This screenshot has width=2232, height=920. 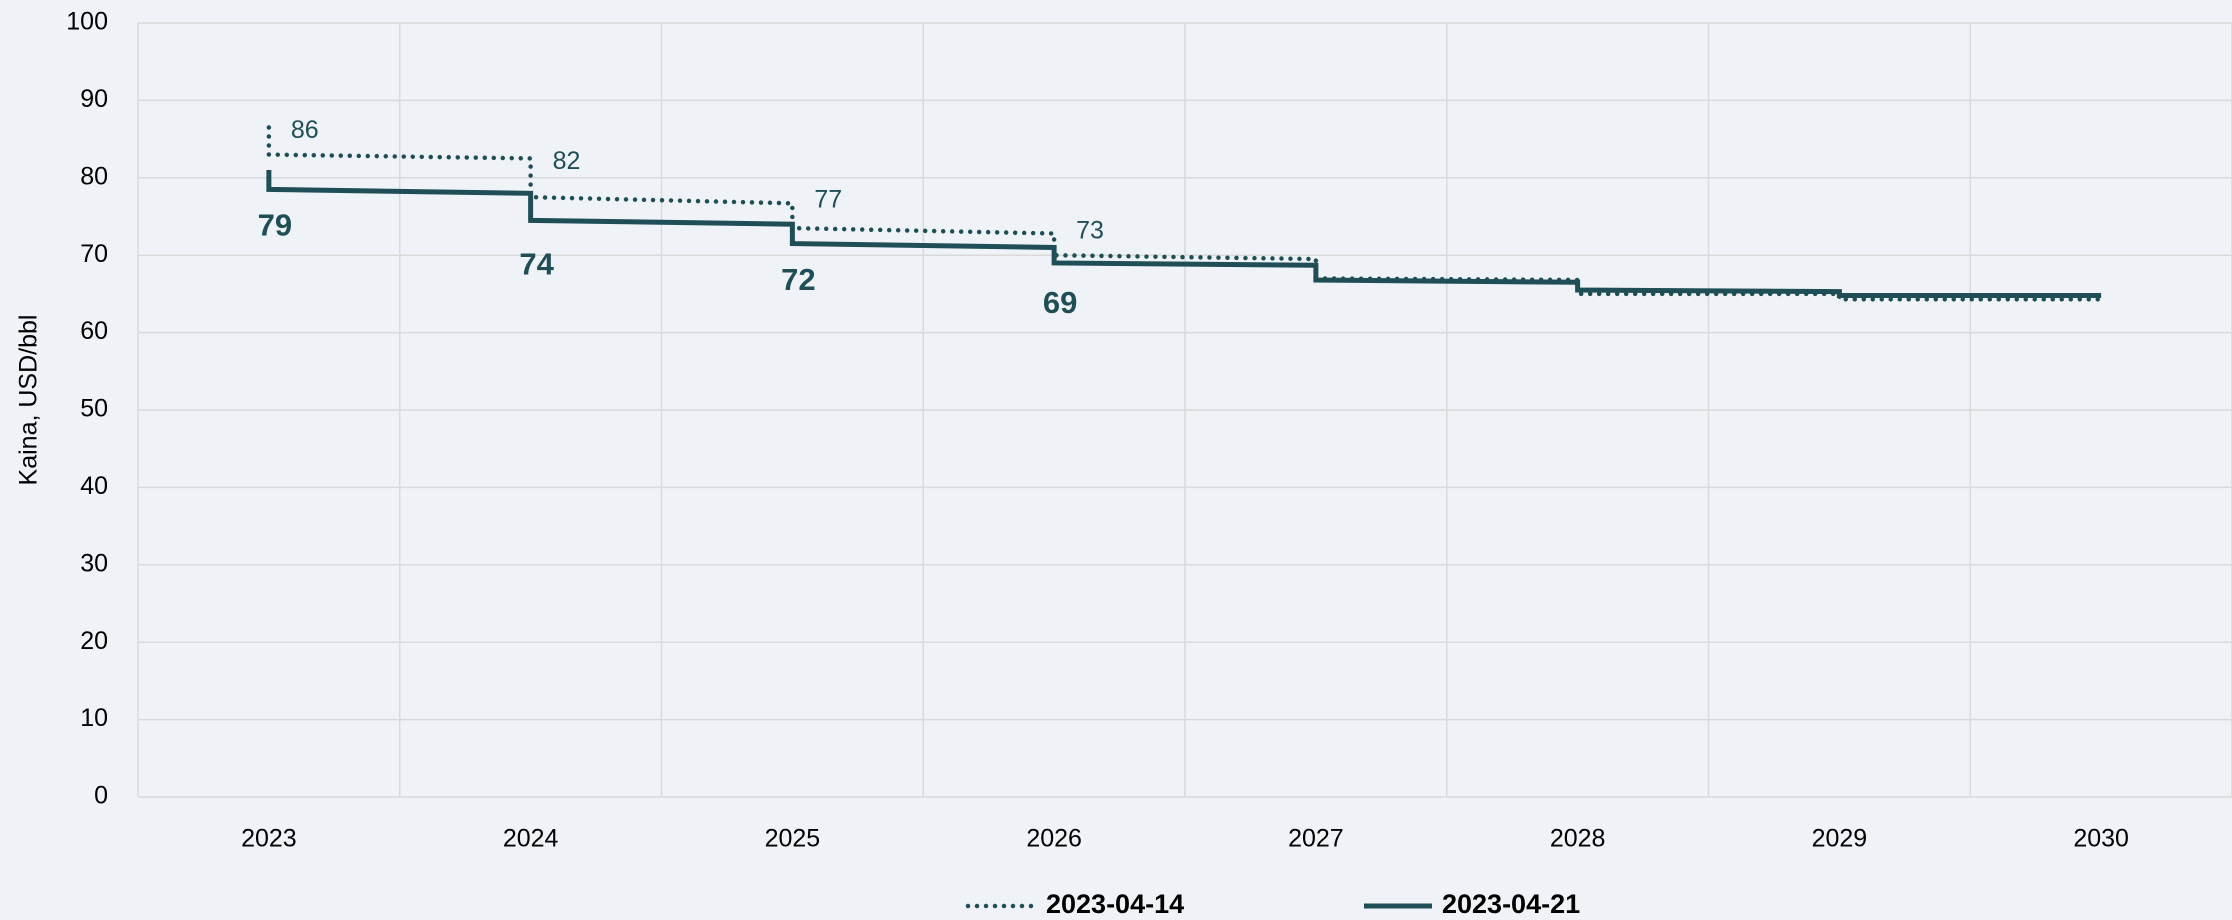 What do you see at coordinates (536, 263) in the screenshot?
I see `data-label: 74` at bounding box center [536, 263].